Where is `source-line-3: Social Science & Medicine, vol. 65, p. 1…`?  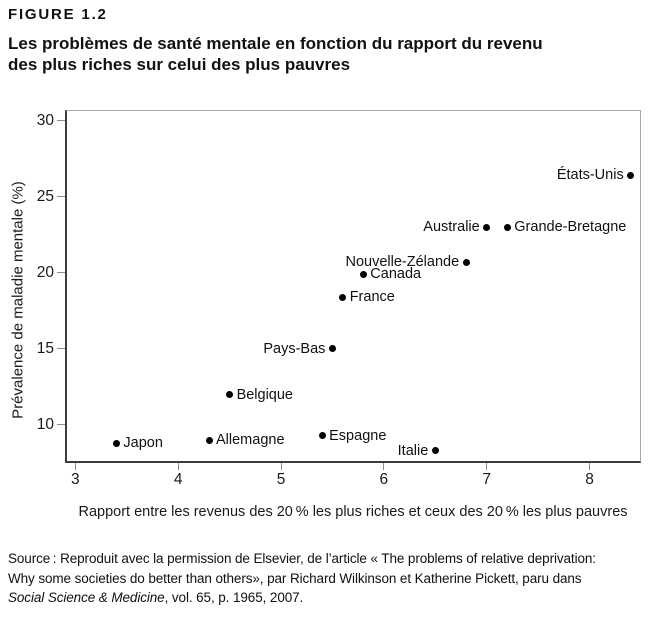 source-line-3: Social Science & Medicine, vol. 65, p. 1… is located at coordinates (328, 598).